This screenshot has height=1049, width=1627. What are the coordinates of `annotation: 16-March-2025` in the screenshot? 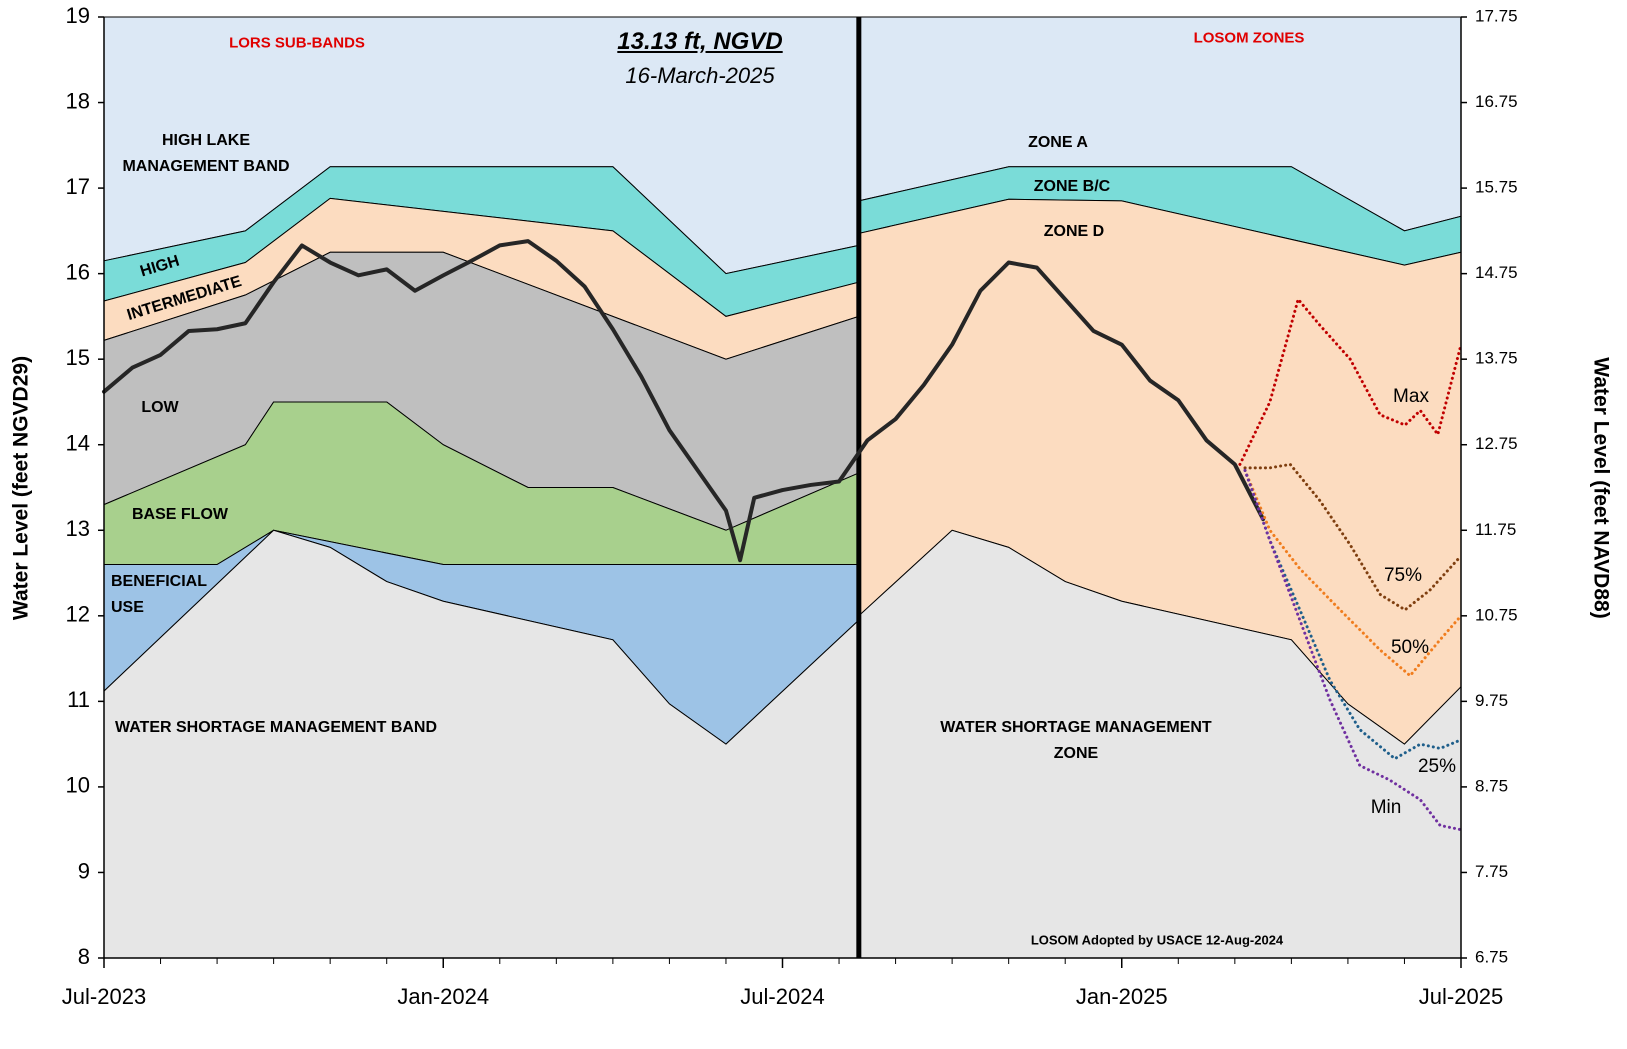 It's located at (700, 75).